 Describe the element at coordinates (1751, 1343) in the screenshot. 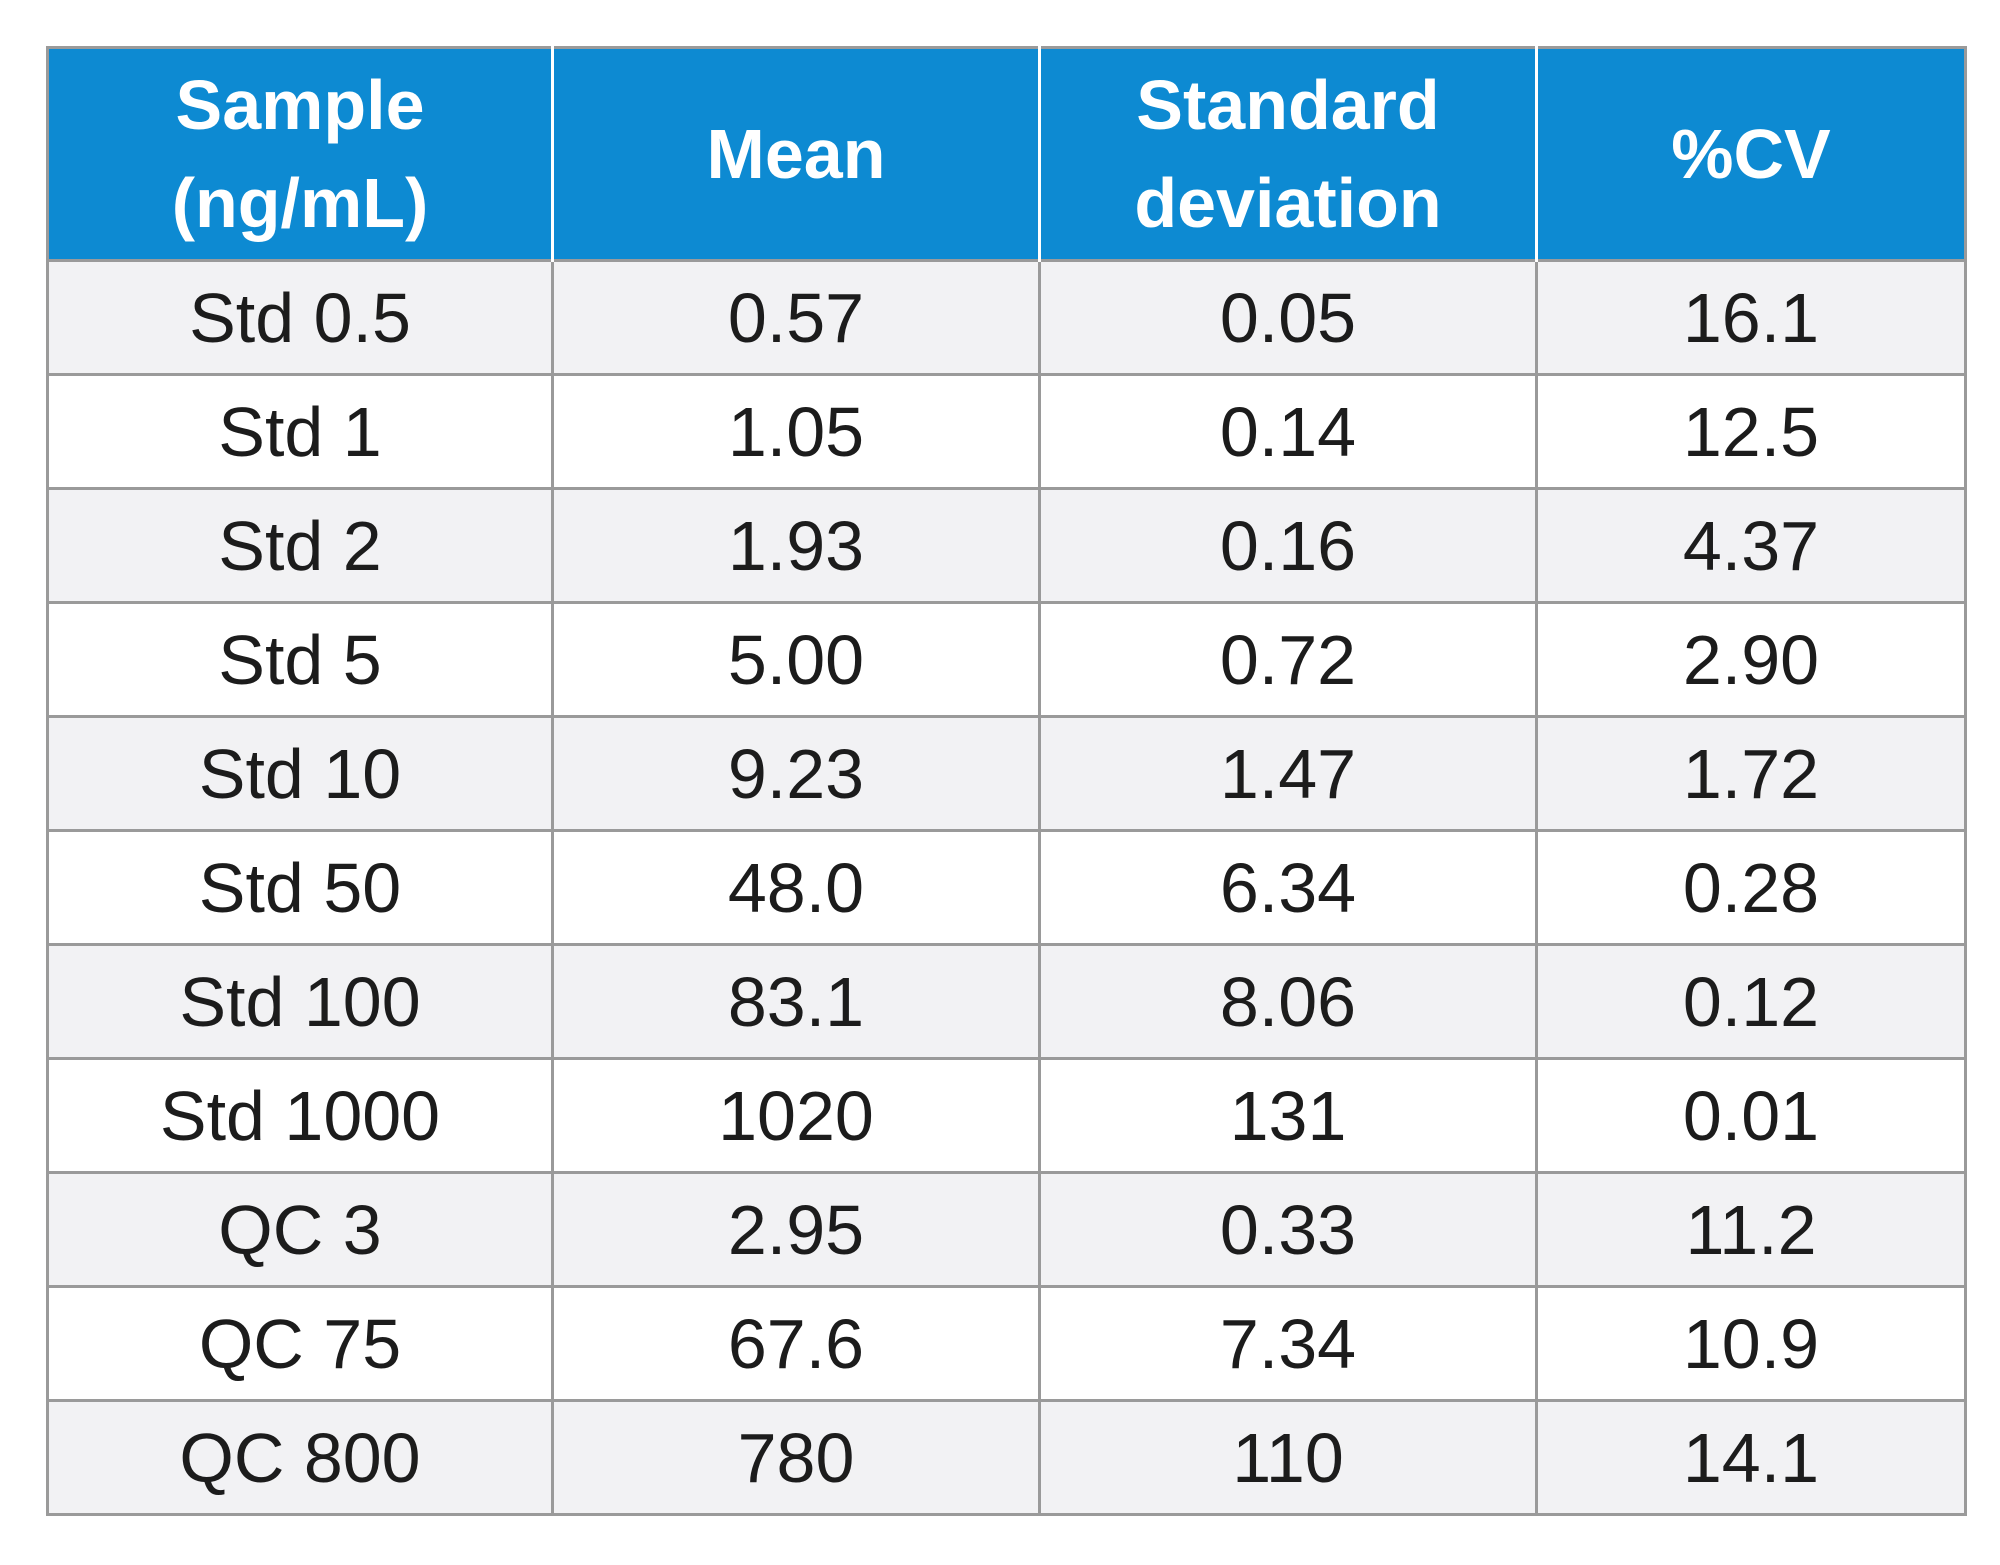

I see `cell-cv: 10.9` at that location.